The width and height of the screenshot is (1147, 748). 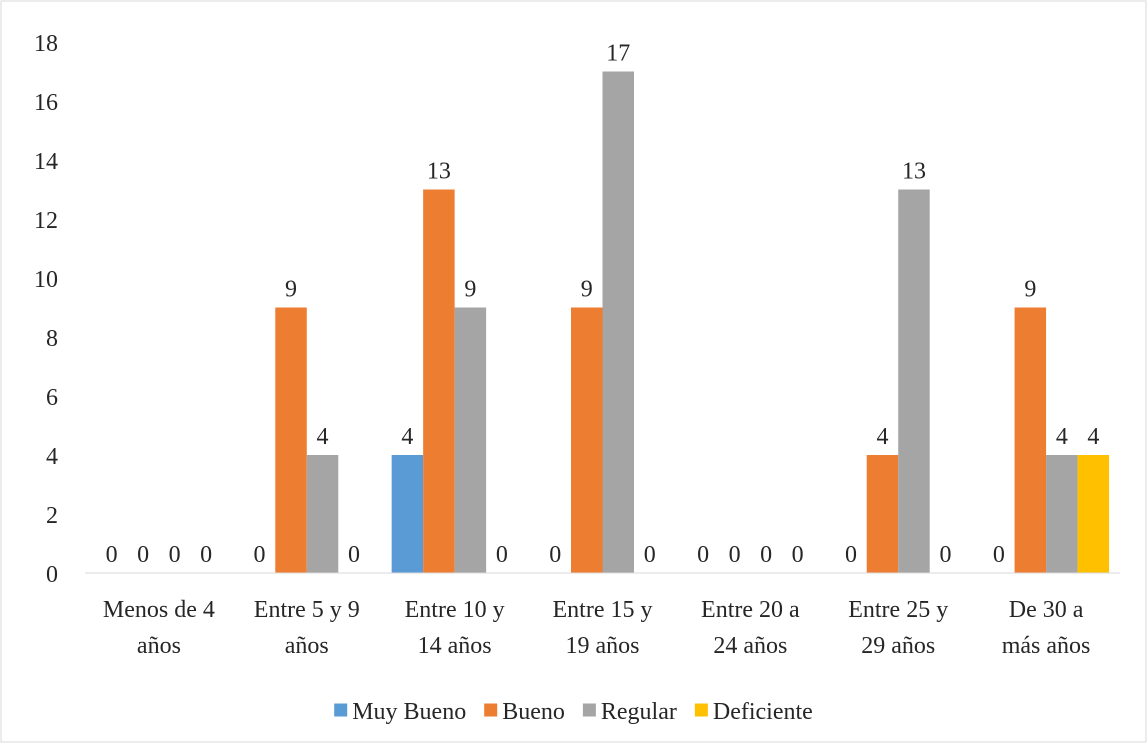 What do you see at coordinates (603, 610) in the screenshot?
I see `x-tick-label: Entre 15 y` at bounding box center [603, 610].